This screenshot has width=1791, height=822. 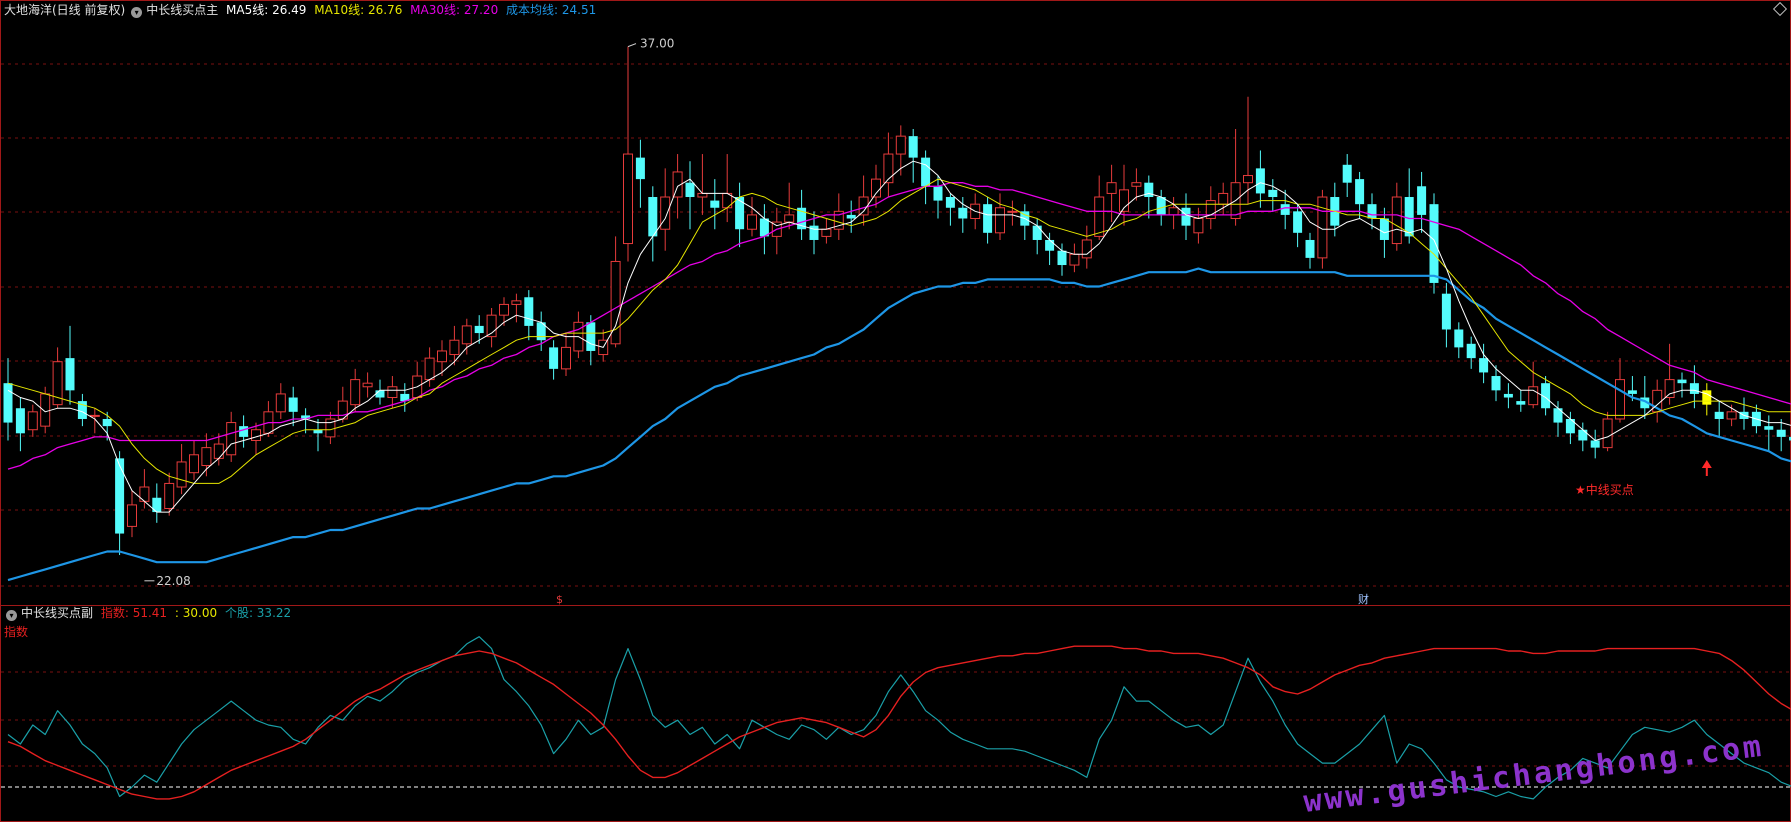 I want to click on buy-arrow-icon, so click(x=1706, y=464).